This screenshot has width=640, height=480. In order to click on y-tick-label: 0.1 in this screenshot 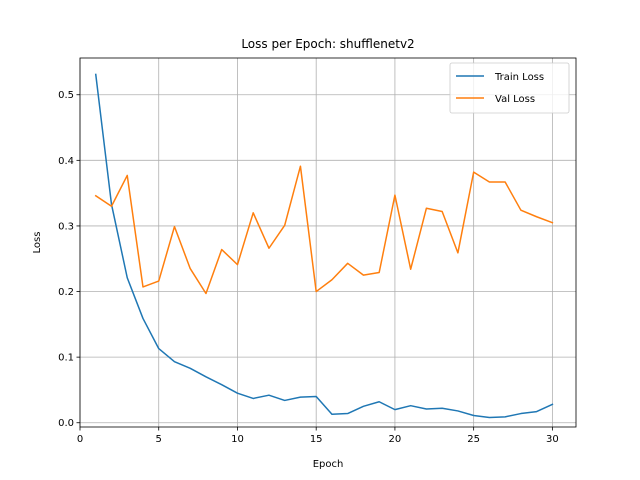, I will do `click(66, 358)`.